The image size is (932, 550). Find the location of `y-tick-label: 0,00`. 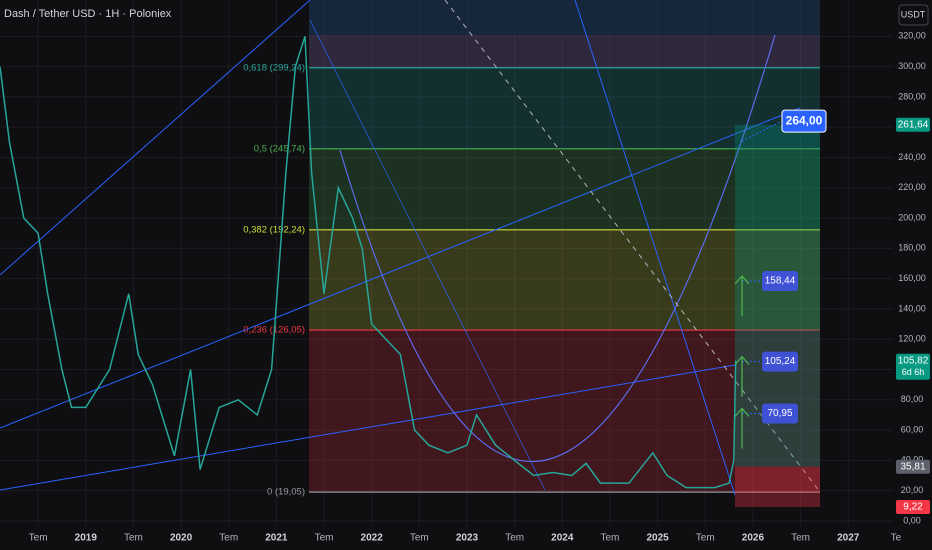

y-tick-label: 0,00 is located at coordinates (912, 520).